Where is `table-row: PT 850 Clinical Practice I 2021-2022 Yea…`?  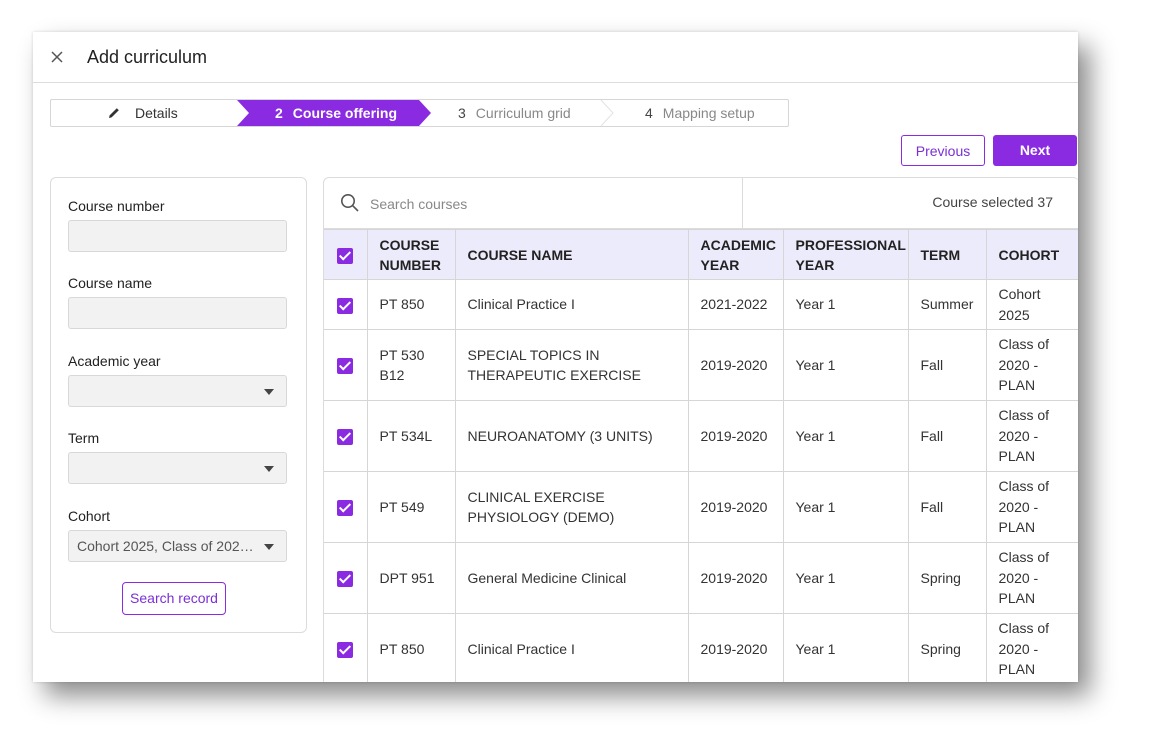 table-row: PT 850 Clinical Practice I 2021-2022 Yea… is located at coordinates (701, 304).